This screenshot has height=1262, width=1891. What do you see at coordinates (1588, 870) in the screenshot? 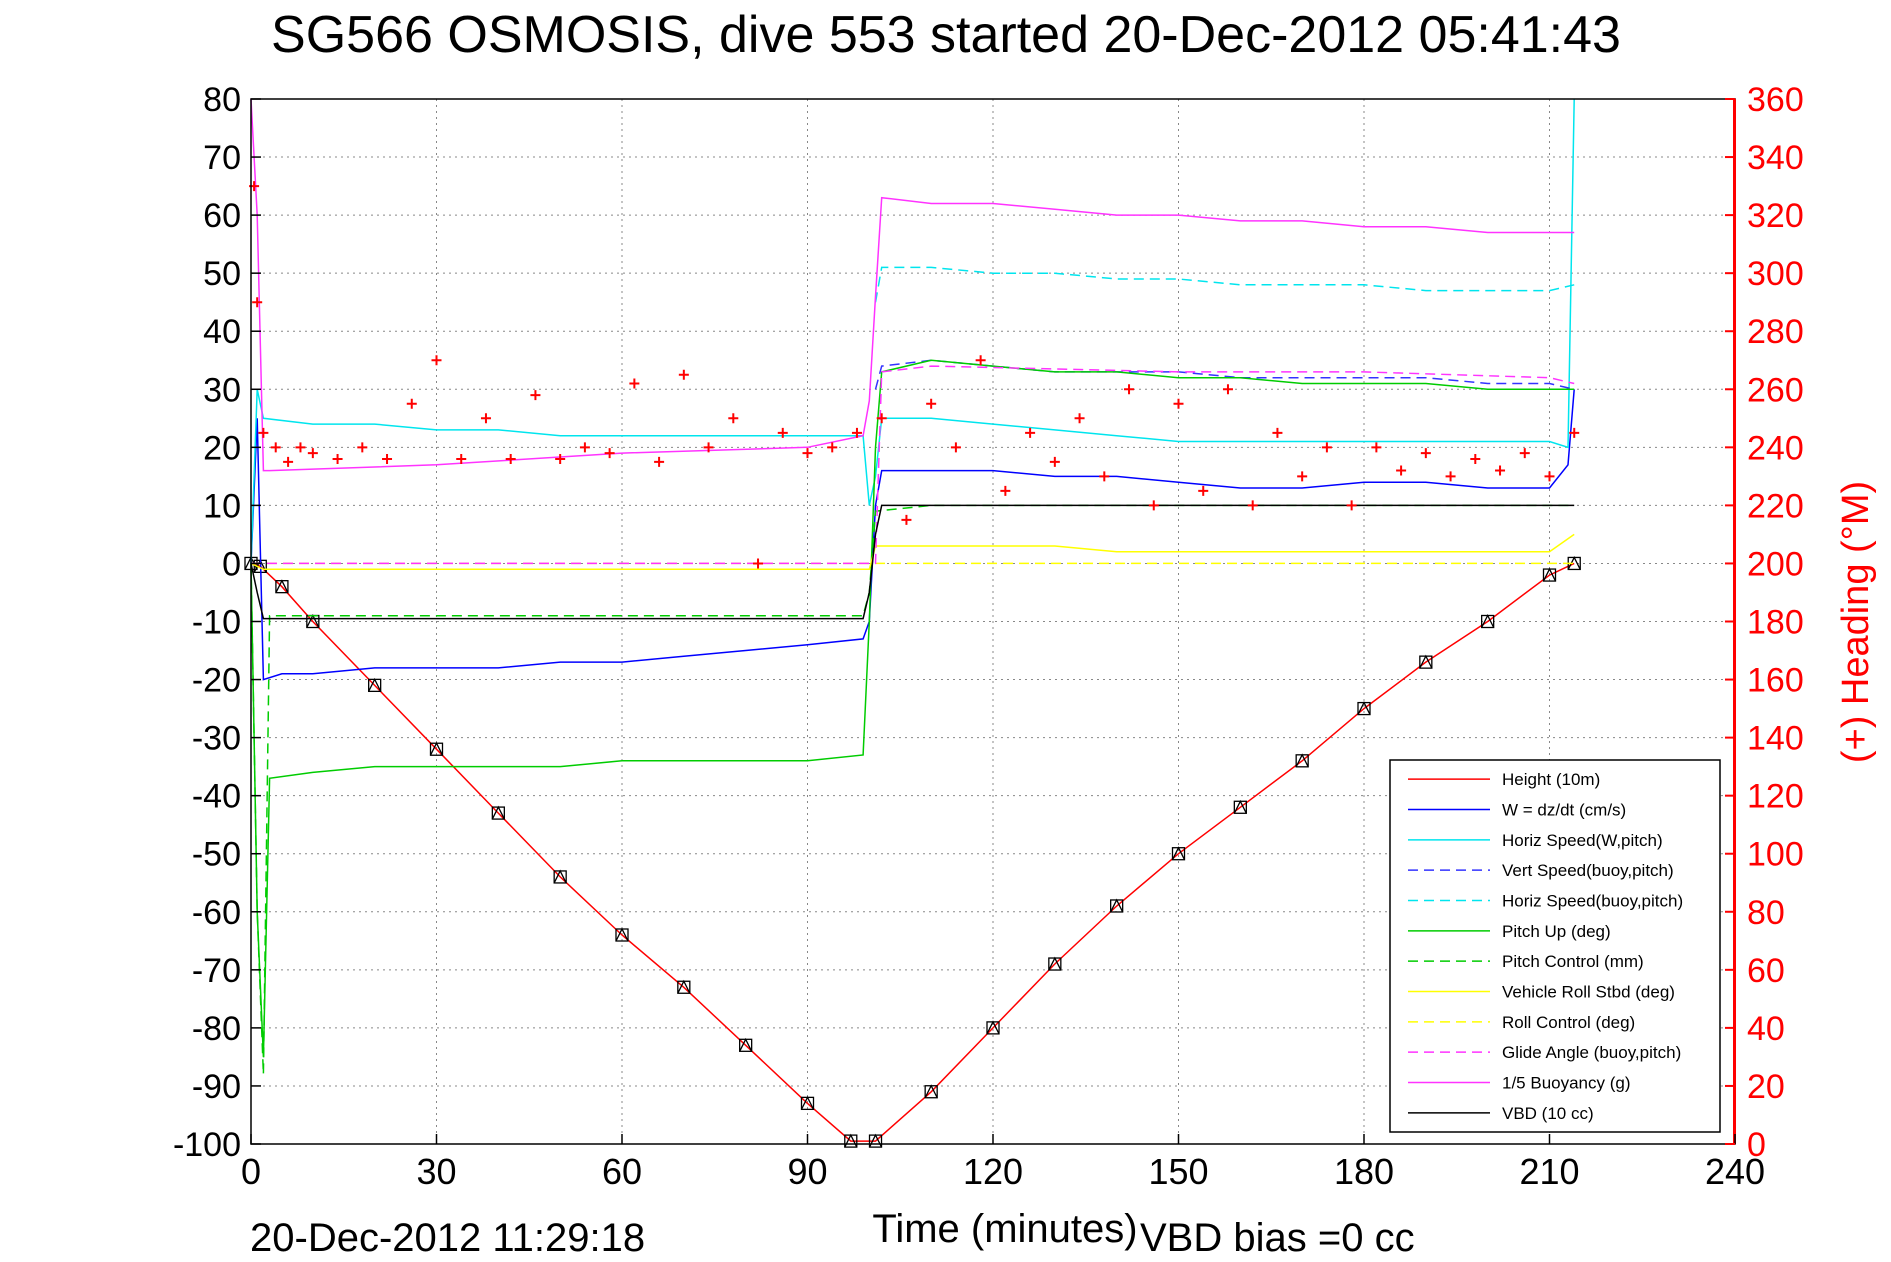
I see `legend-label: Vert Speed(buoy,pitch)` at bounding box center [1588, 870].